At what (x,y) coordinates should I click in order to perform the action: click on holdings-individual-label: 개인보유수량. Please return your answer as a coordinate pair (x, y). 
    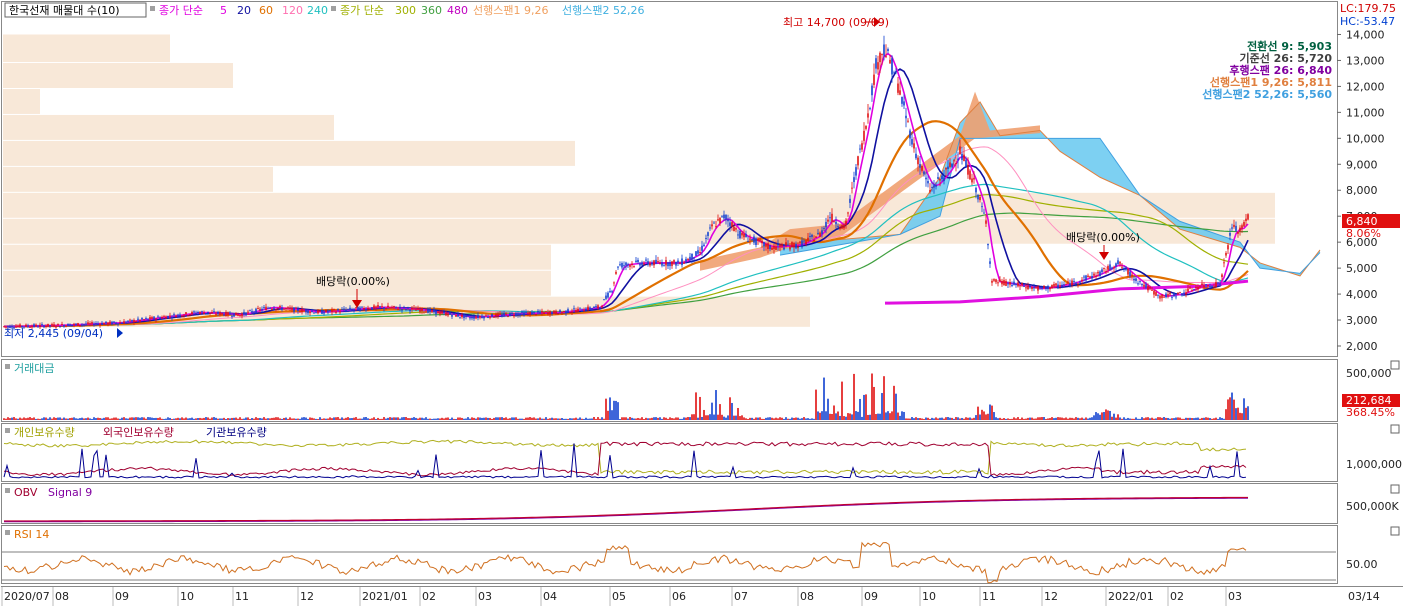
    Looking at the image, I should click on (44, 432).